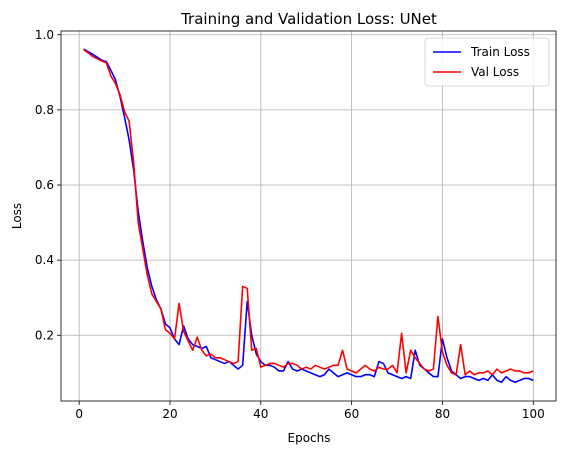 This screenshot has width=567, height=455. Describe the element at coordinates (44, 35) in the screenshot. I see `y-tick-label: 1.0` at that location.